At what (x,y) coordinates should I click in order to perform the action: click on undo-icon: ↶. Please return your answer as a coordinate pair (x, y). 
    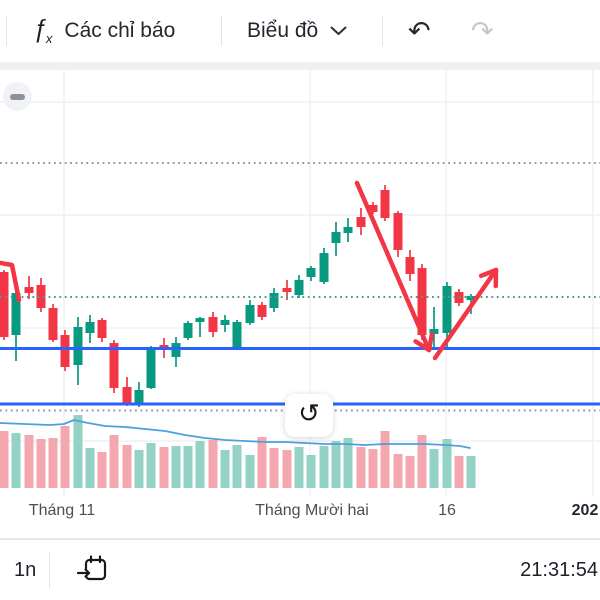
    Looking at the image, I should click on (419, 31).